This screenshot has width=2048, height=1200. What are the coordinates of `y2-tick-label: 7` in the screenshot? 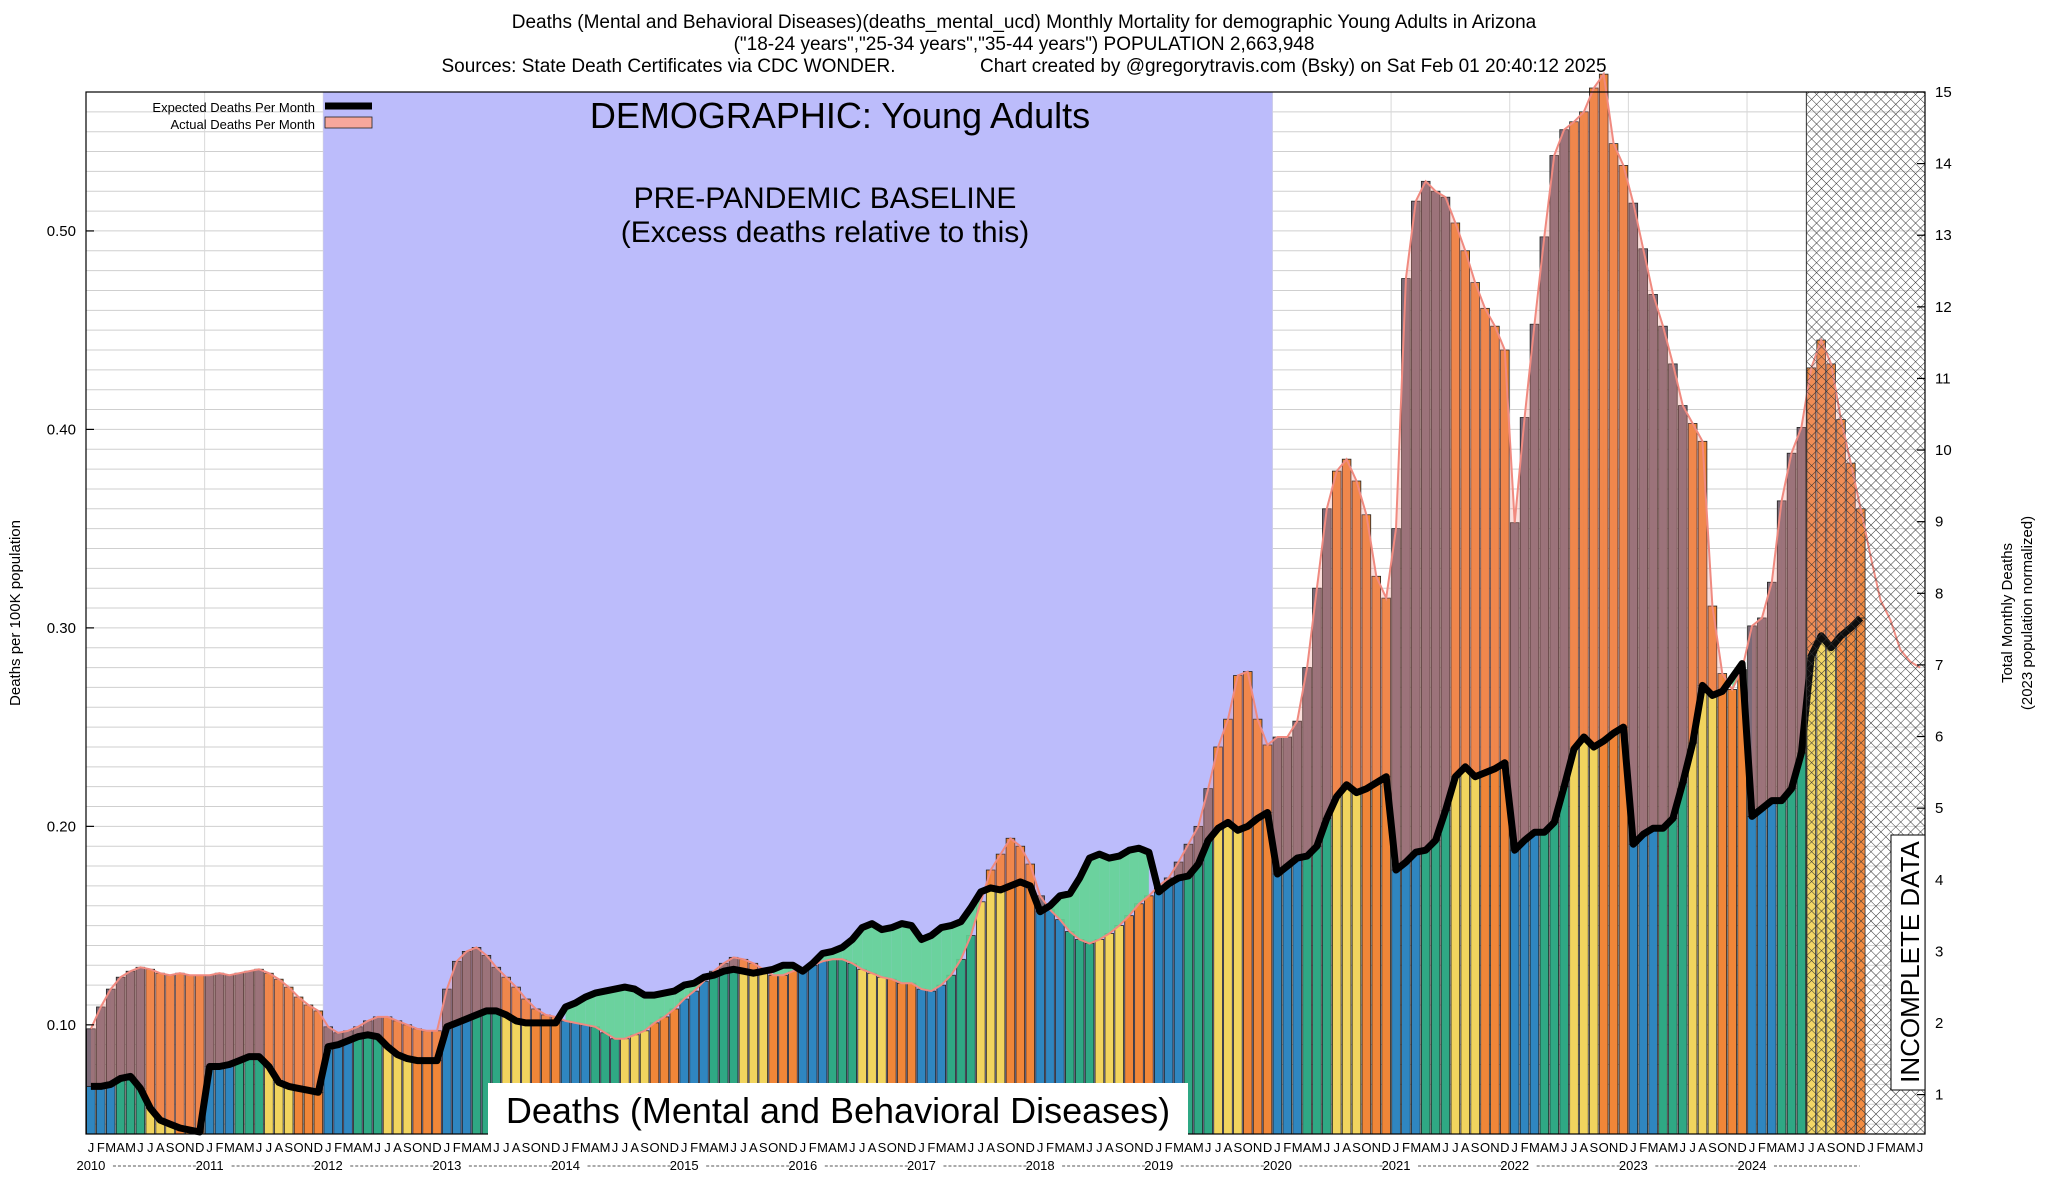 It's located at (1939, 665).